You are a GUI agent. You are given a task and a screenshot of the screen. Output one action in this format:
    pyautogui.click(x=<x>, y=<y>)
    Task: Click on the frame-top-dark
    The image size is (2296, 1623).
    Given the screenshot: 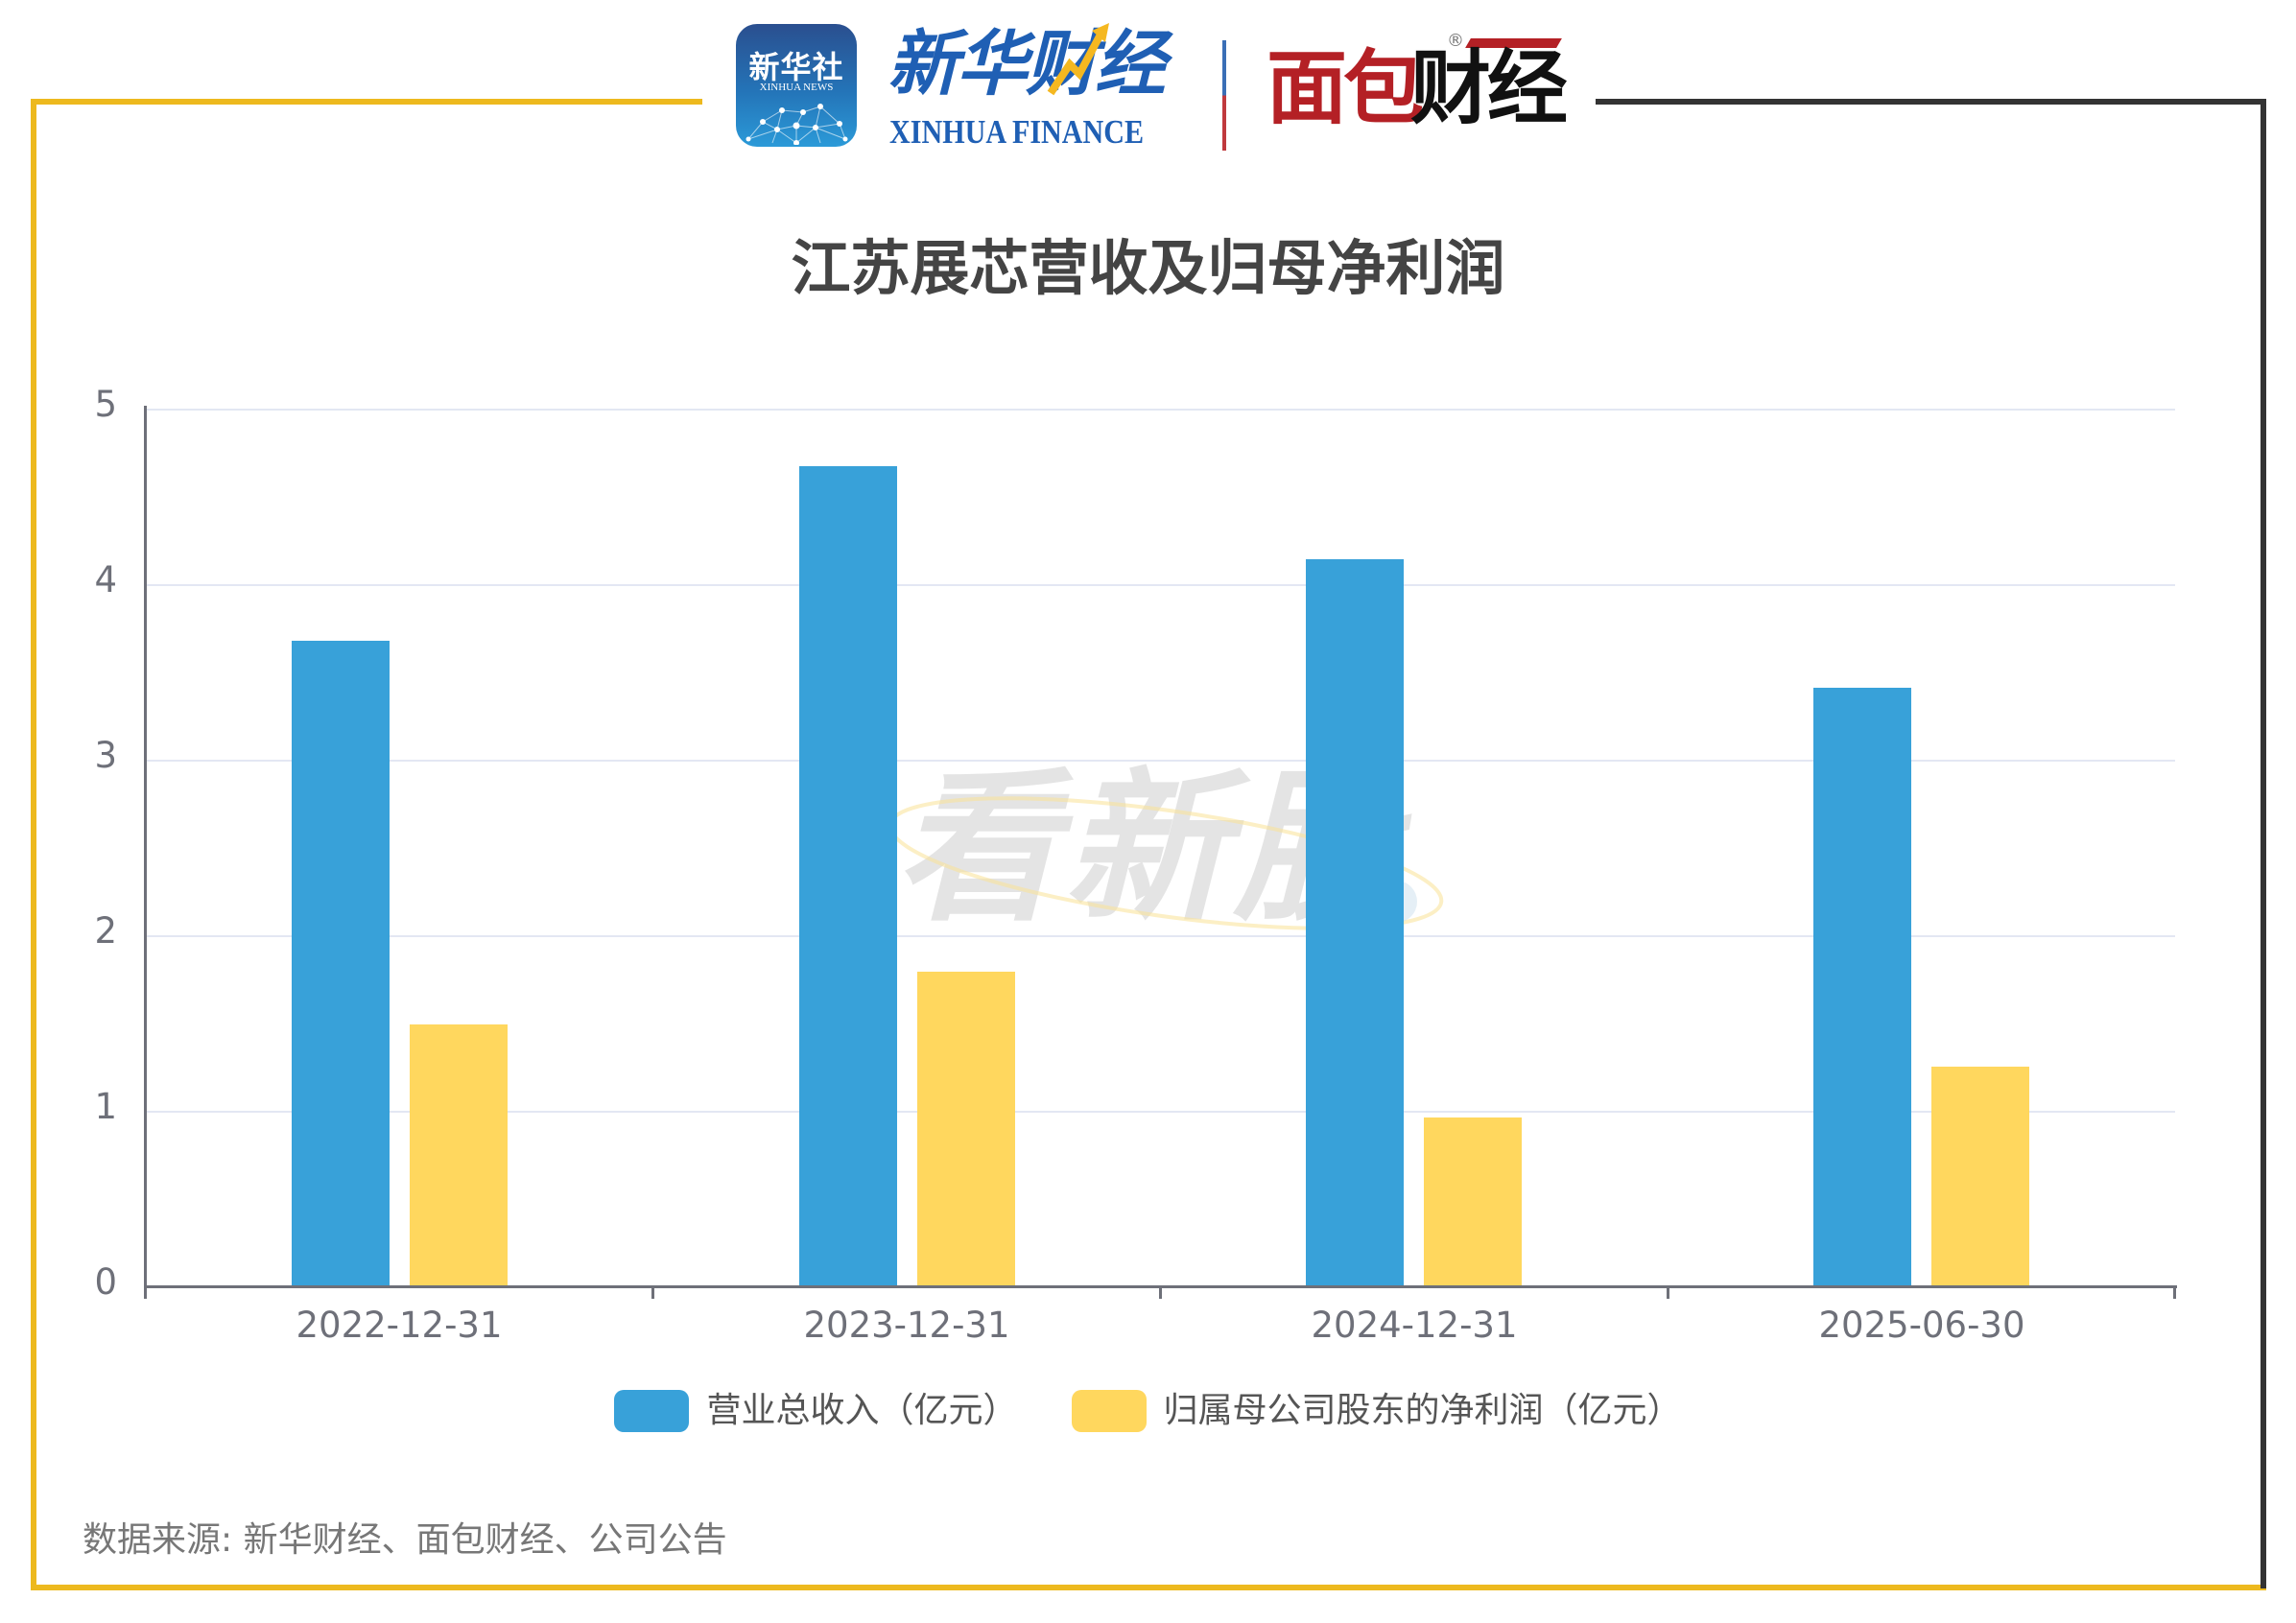 What is the action you would take?
    pyautogui.click(x=1931, y=102)
    